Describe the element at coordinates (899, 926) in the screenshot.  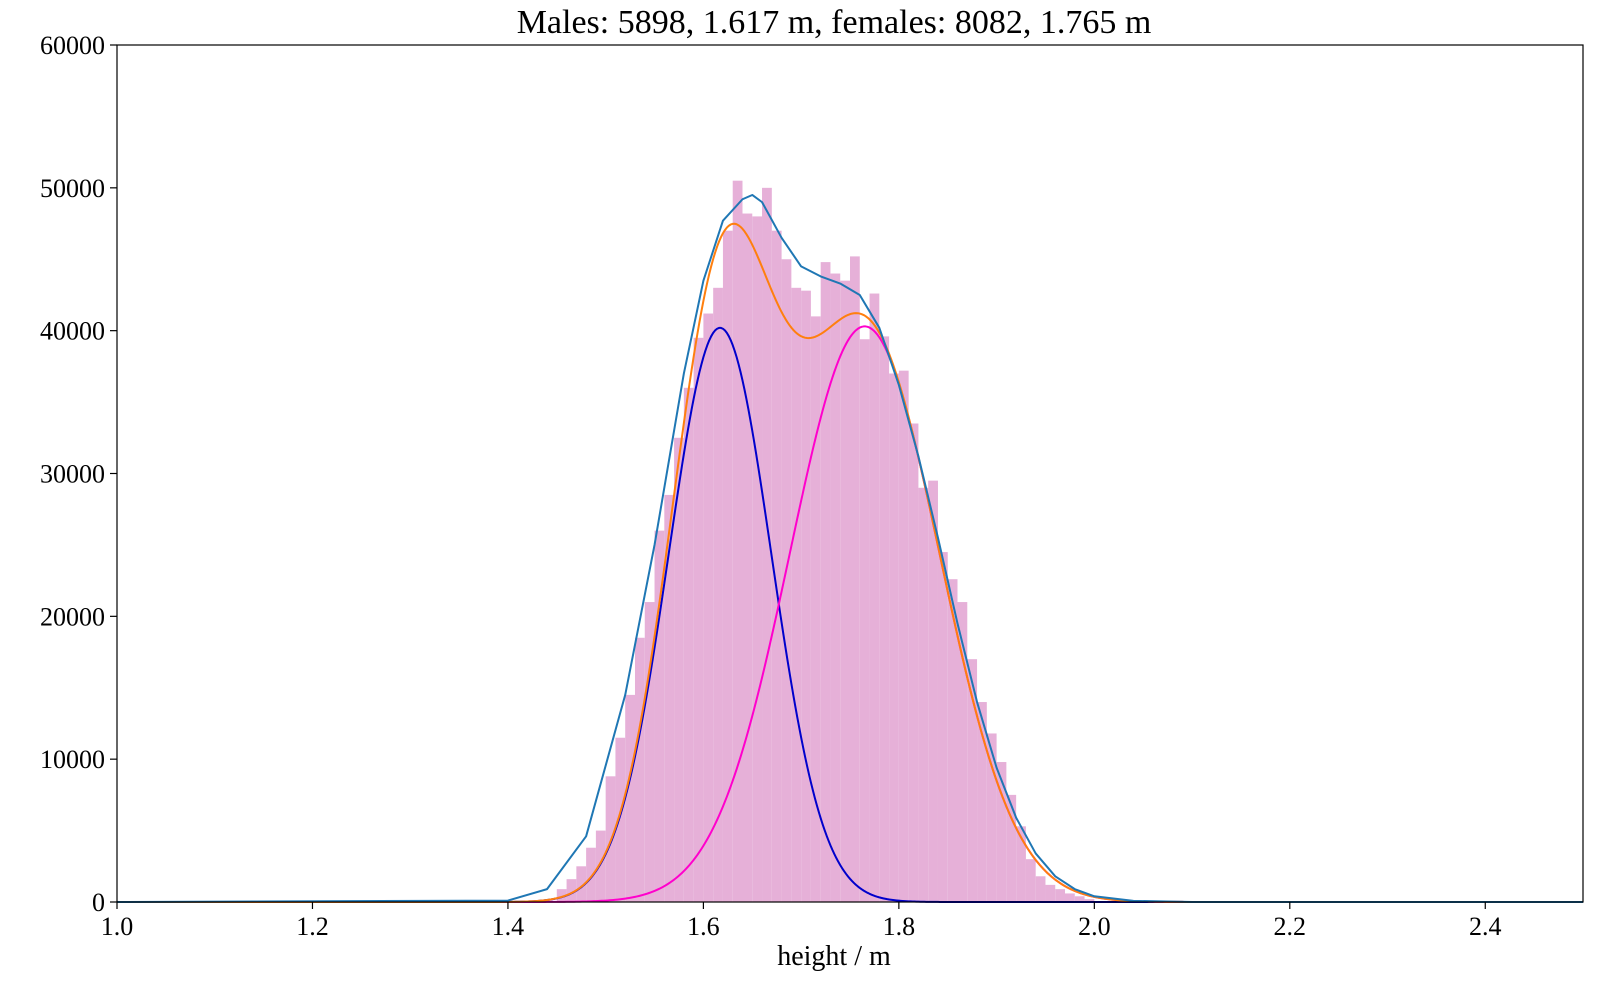
I see `x-tick-label: 1.8` at that location.